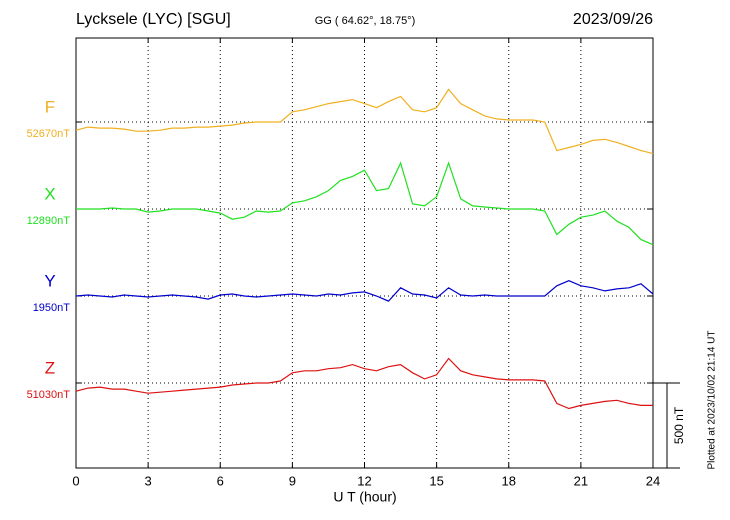 Image resolution: width=730 pixels, height=520 pixels. What do you see at coordinates (712, 400) in the screenshot?
I see `footnote: Plotted at 2023/10/02 21:14 UT` at bounding box center [712, 400].